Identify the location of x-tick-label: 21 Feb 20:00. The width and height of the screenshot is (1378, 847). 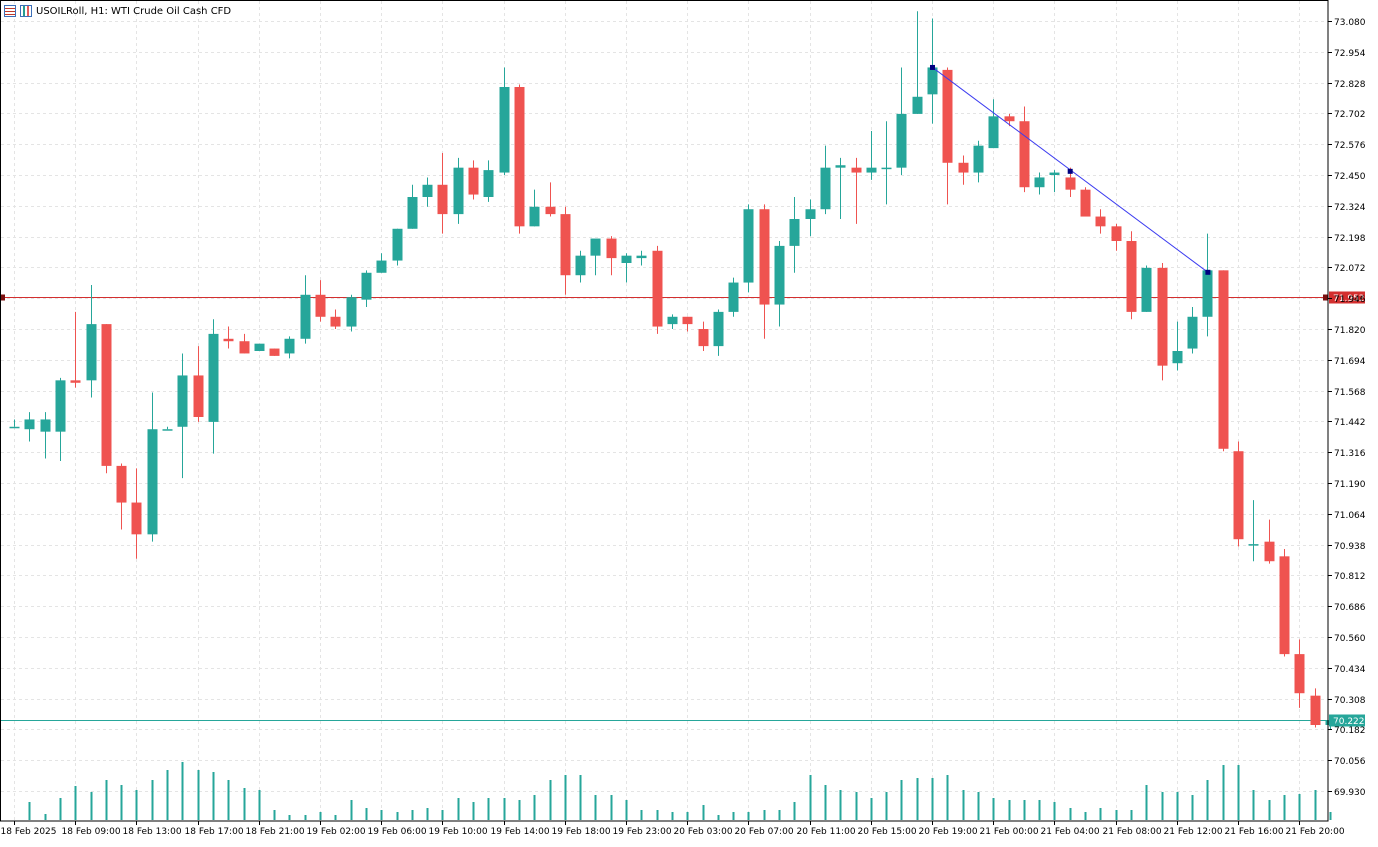
(1315, 832).